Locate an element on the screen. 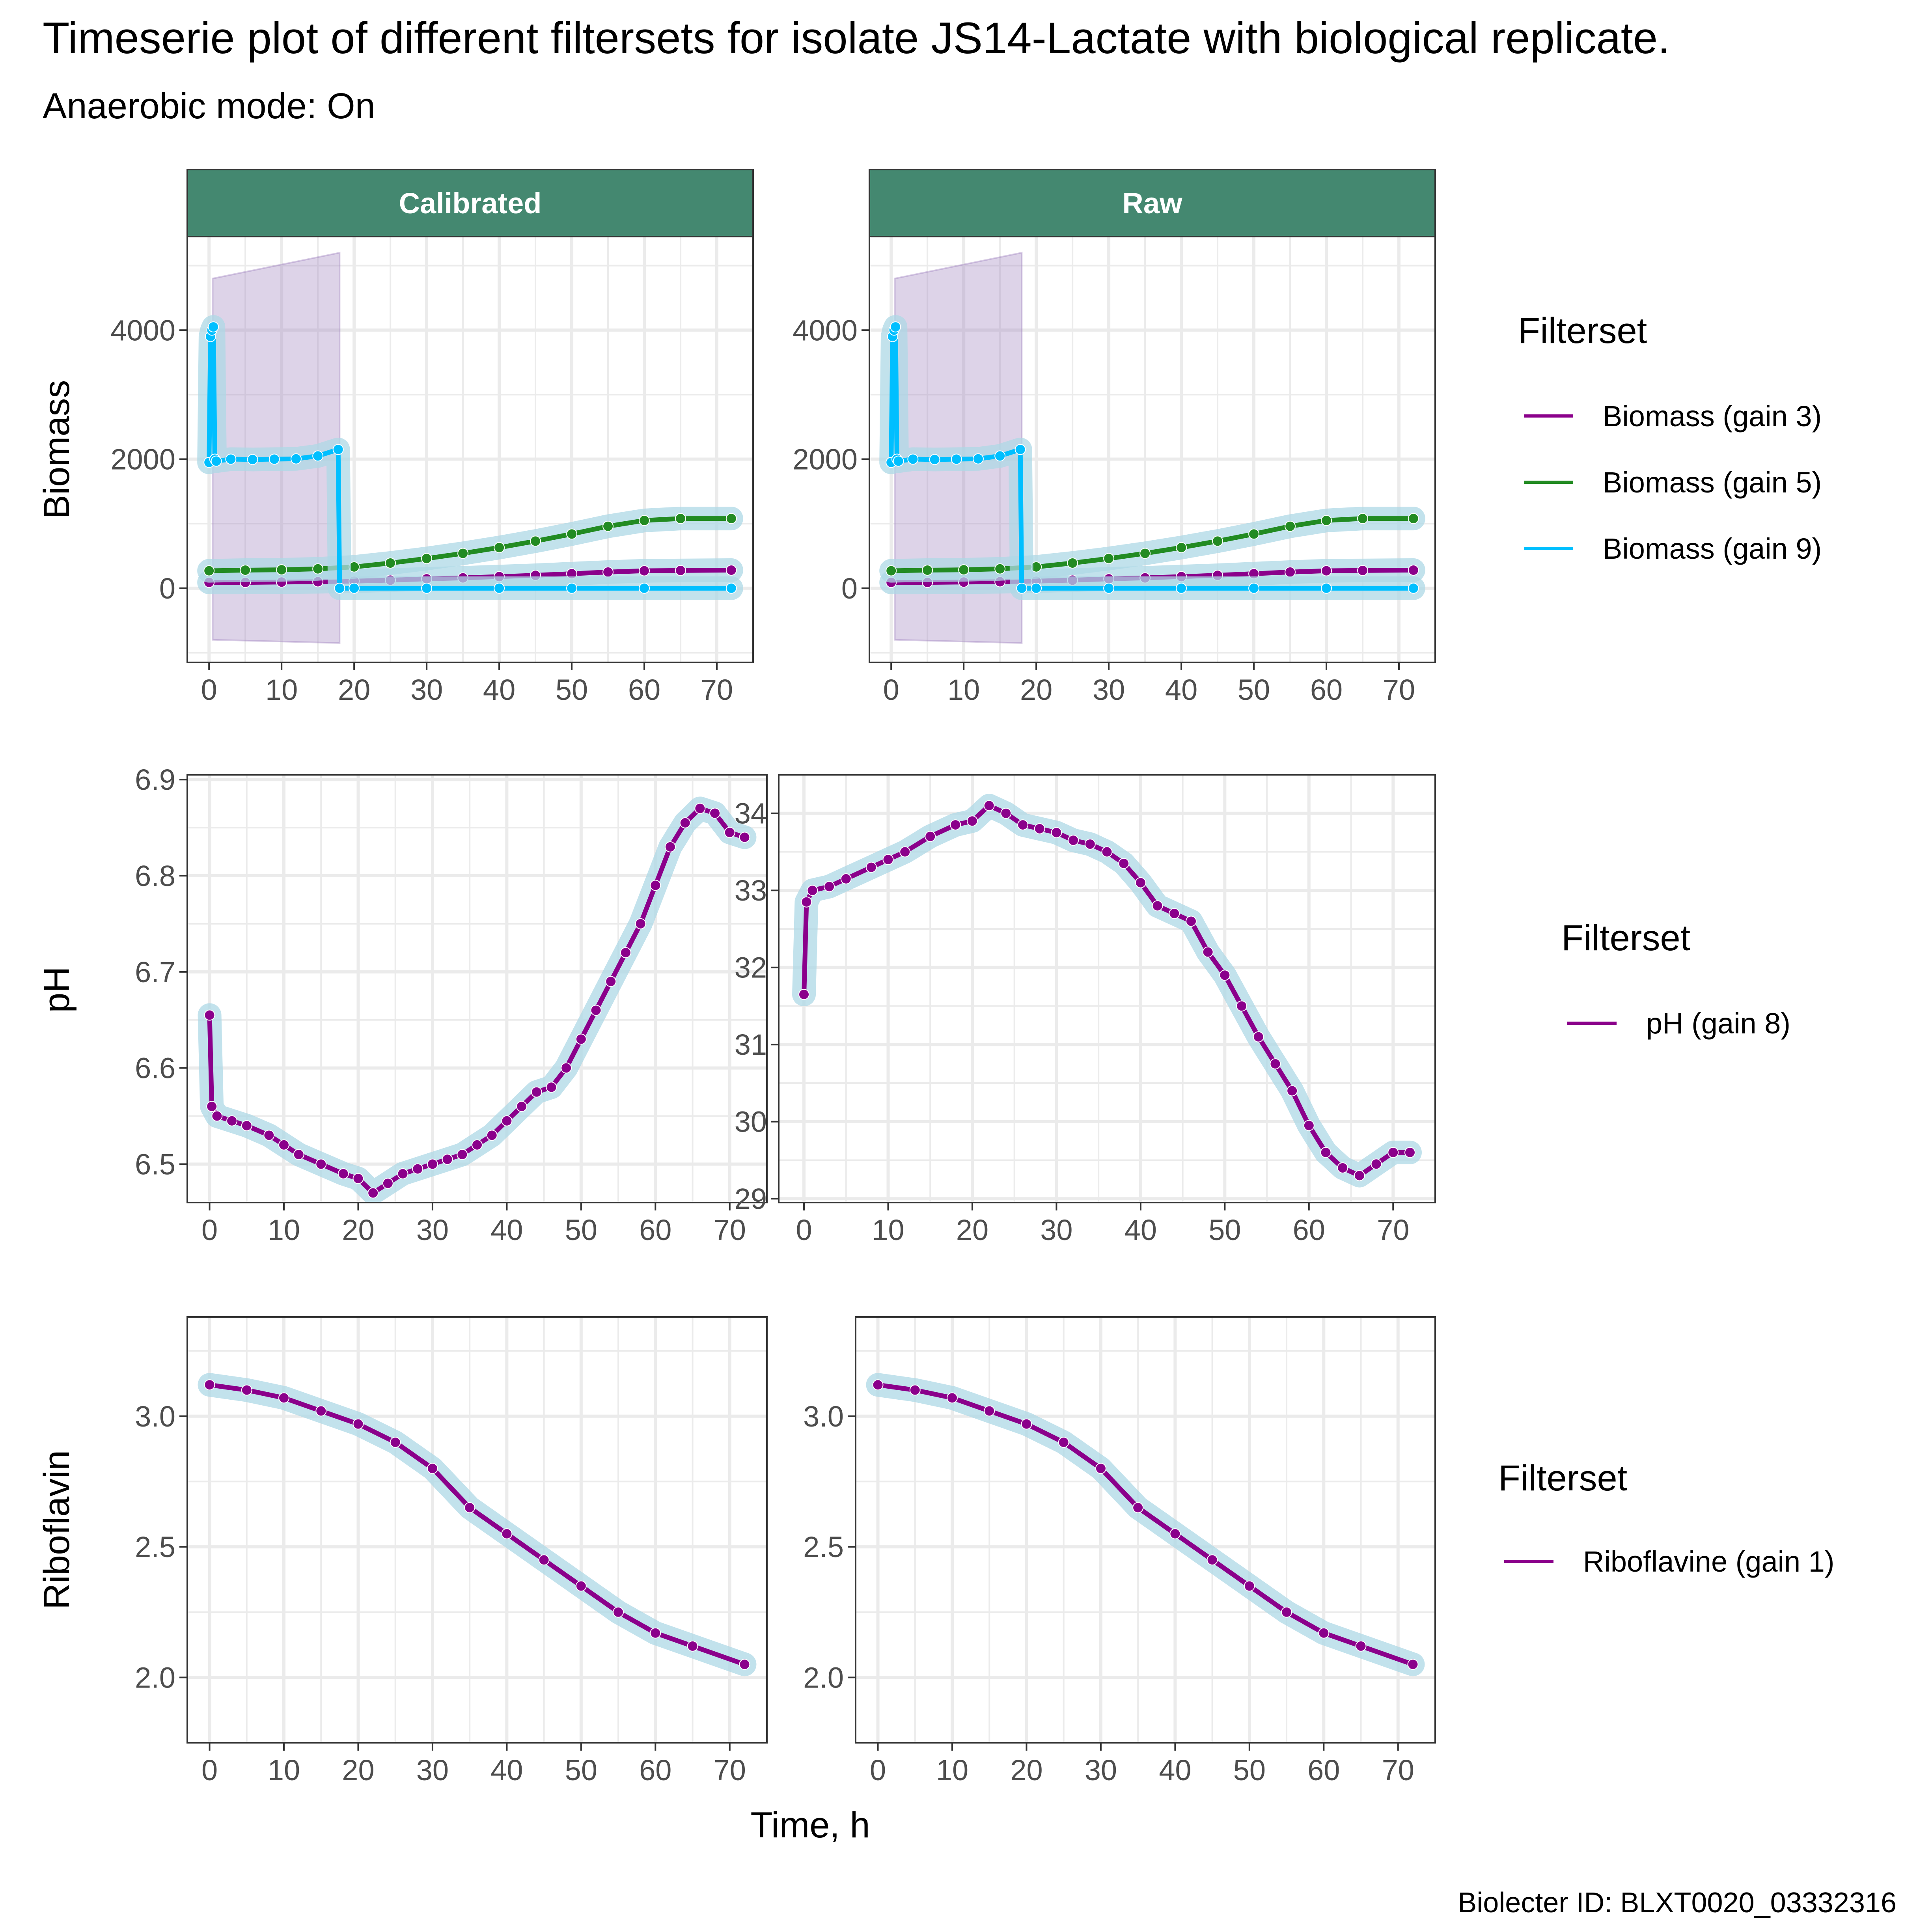 Image resolution: width=1932 pixels, height=1932 pixels. y-tick-label: 3.0 is located at coordinates (824, 1416).